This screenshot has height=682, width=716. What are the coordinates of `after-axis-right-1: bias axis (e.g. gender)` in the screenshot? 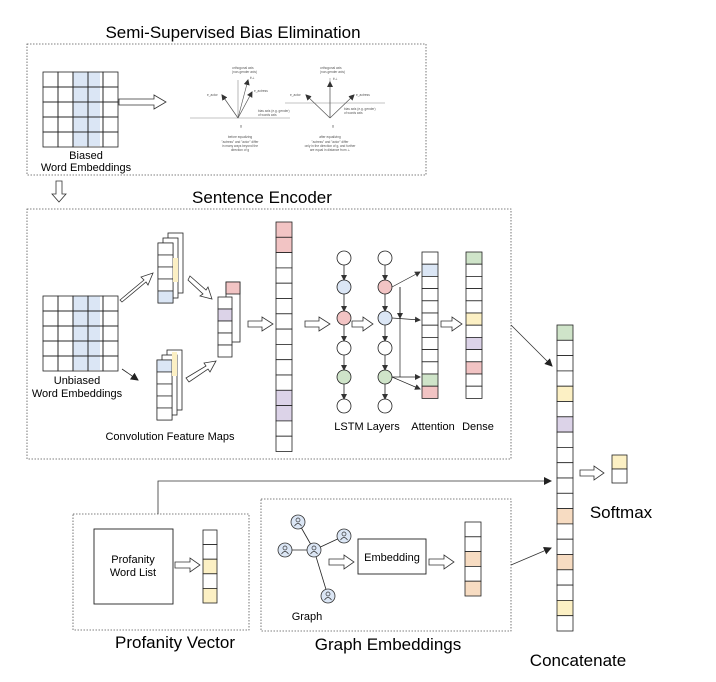 It's located at (360, 109).